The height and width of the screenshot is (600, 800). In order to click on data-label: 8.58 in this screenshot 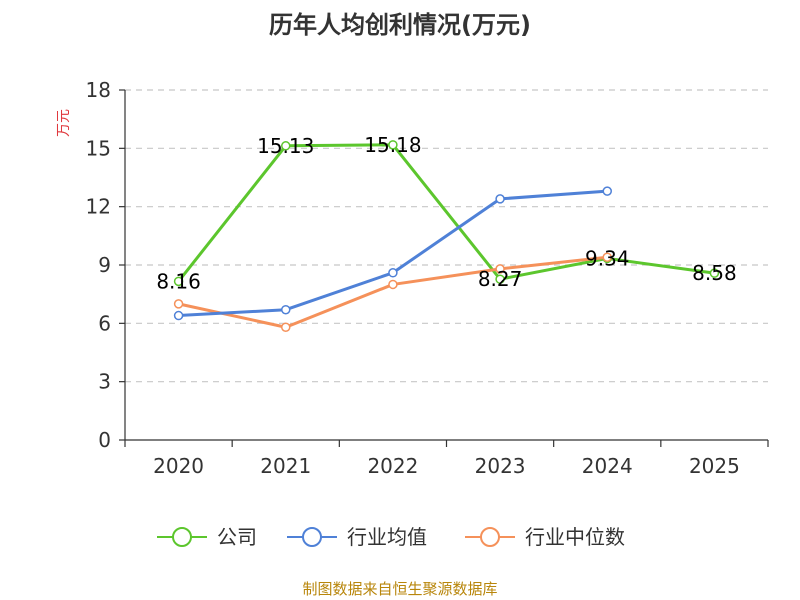, I will do `click(714, 273)`.